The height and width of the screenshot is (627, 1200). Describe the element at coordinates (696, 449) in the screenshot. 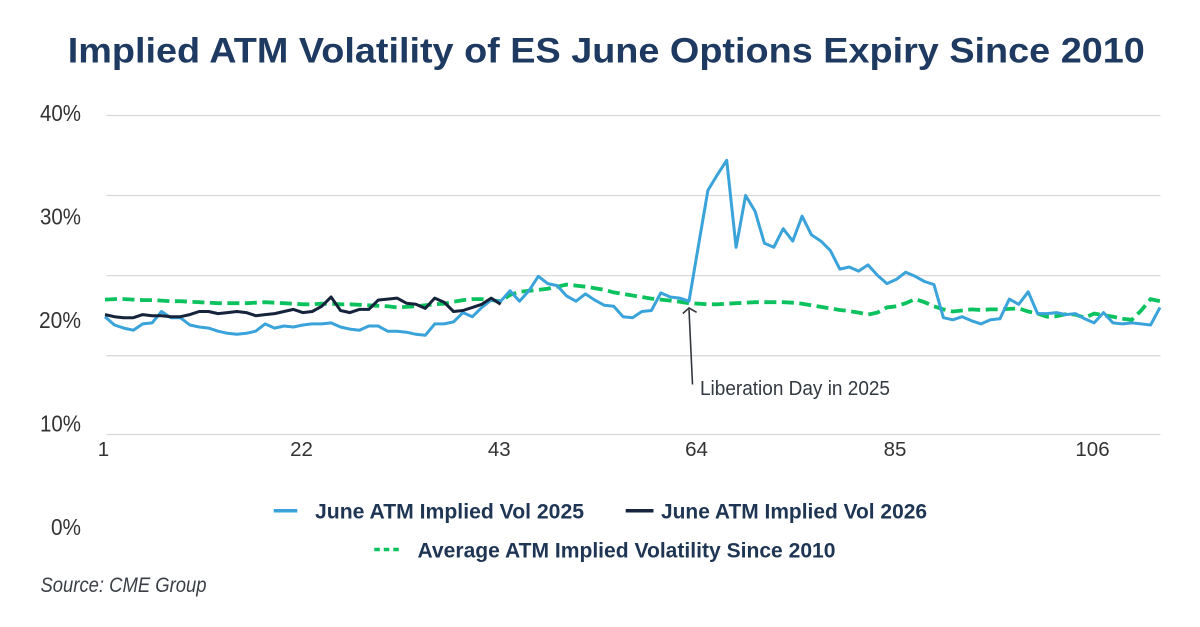

I see `svg-text: 64` at that location.